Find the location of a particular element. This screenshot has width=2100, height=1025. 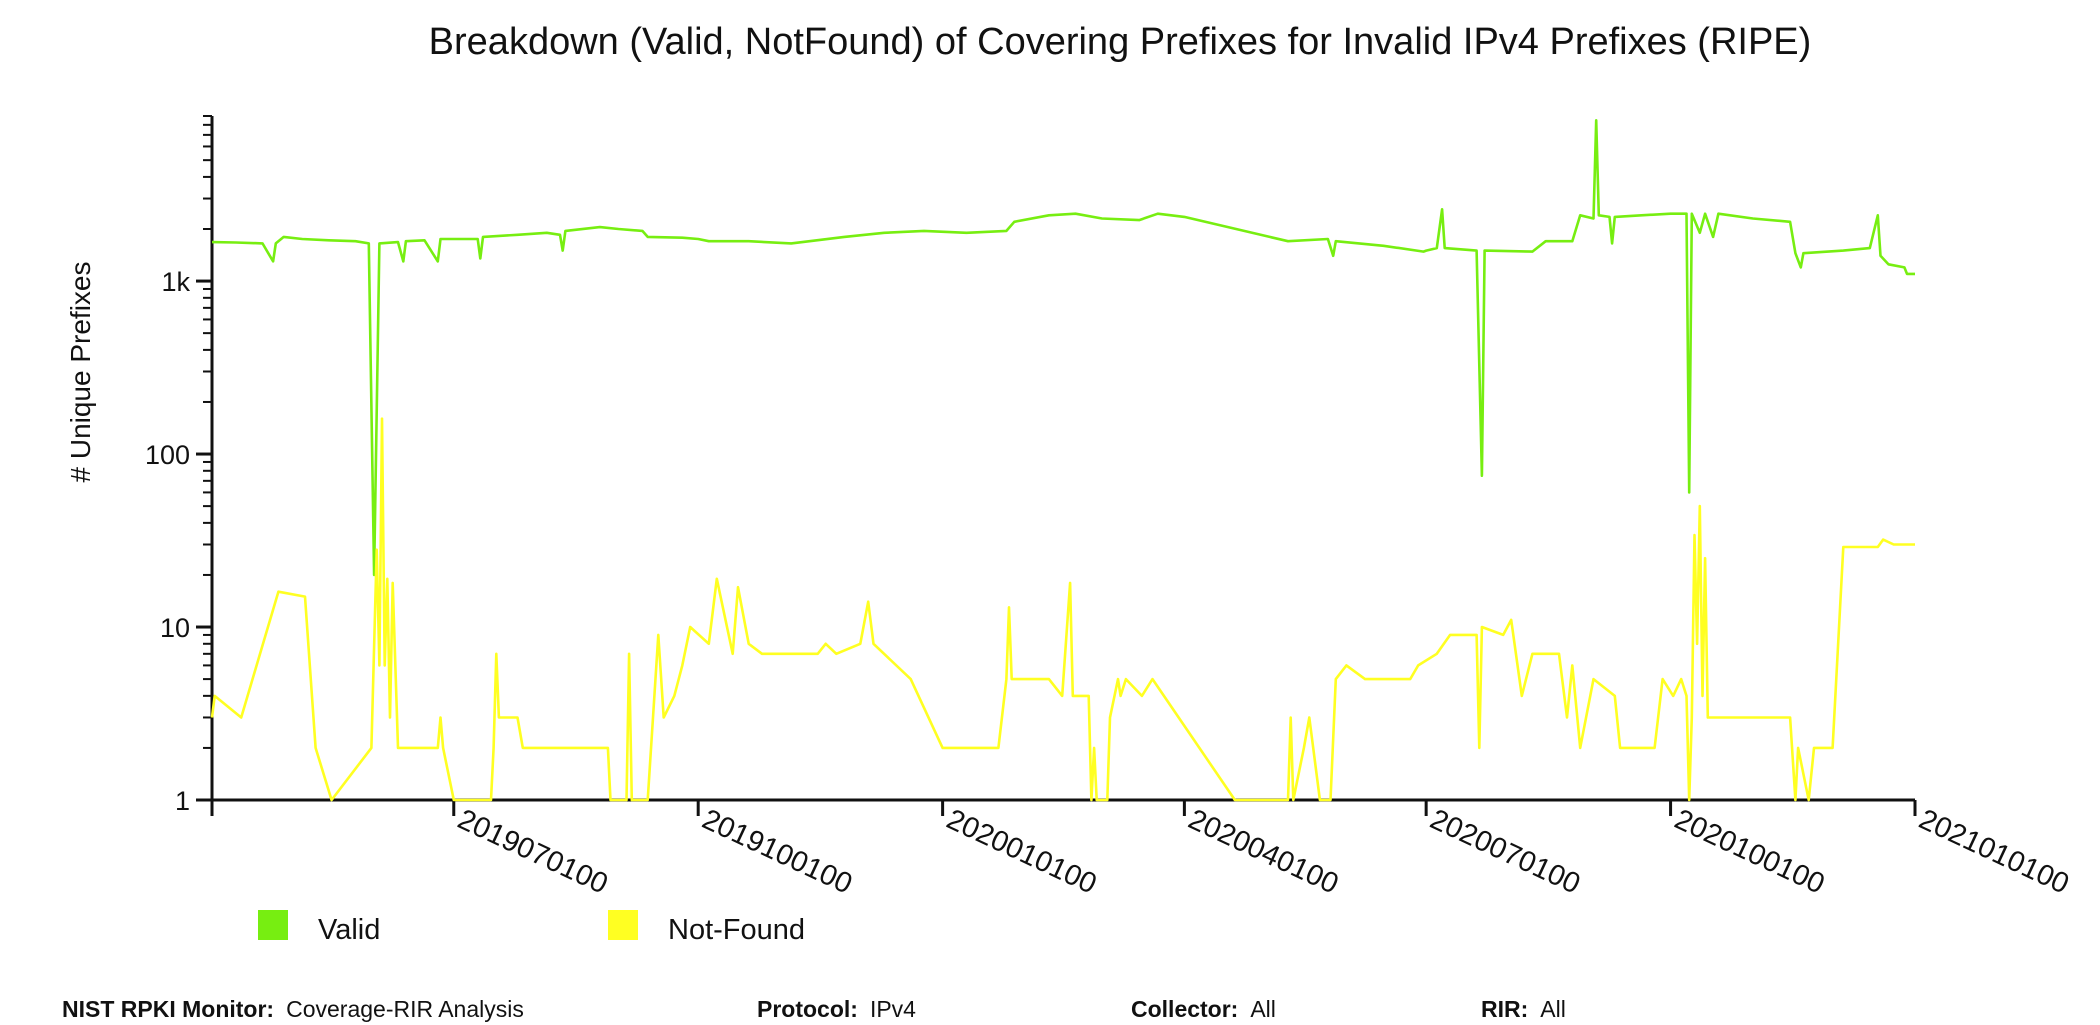

x-tick-label: 2020070100 is located at coordinates (1505, 851).